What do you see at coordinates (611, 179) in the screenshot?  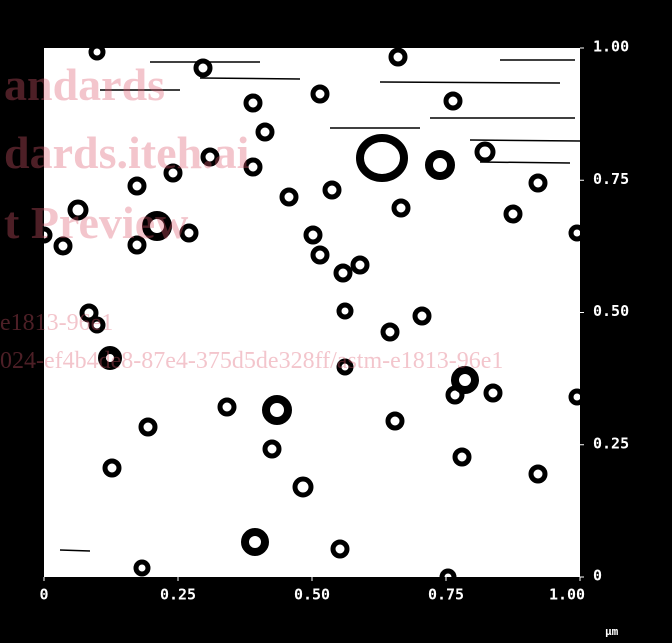 I see `y-tick-label: 0.75` at bounding box center [611, 179].